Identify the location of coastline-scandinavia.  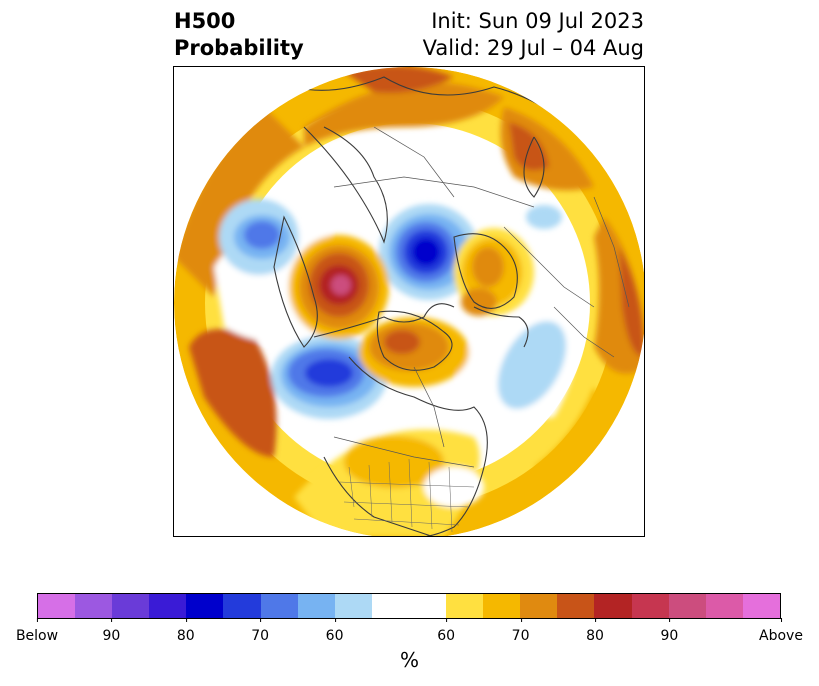
(485, 271).